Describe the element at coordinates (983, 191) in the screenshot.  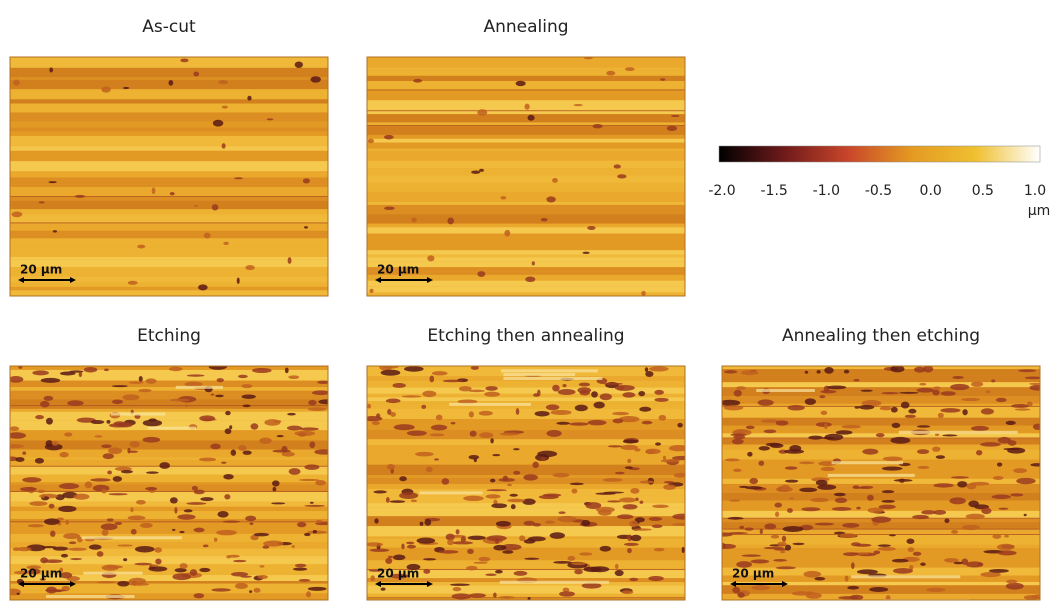
I see `colorbar-tick-label: 0.5` at that location.